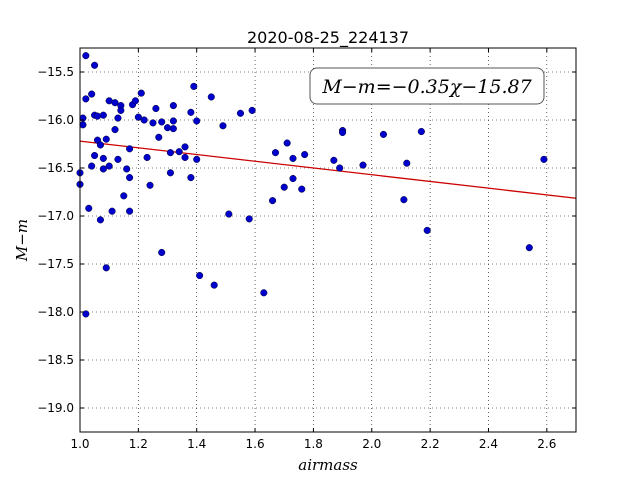 The height and width of the screenshot is (480, 640). I want to click on y-tick-label: −15.5, so click(55, 72).